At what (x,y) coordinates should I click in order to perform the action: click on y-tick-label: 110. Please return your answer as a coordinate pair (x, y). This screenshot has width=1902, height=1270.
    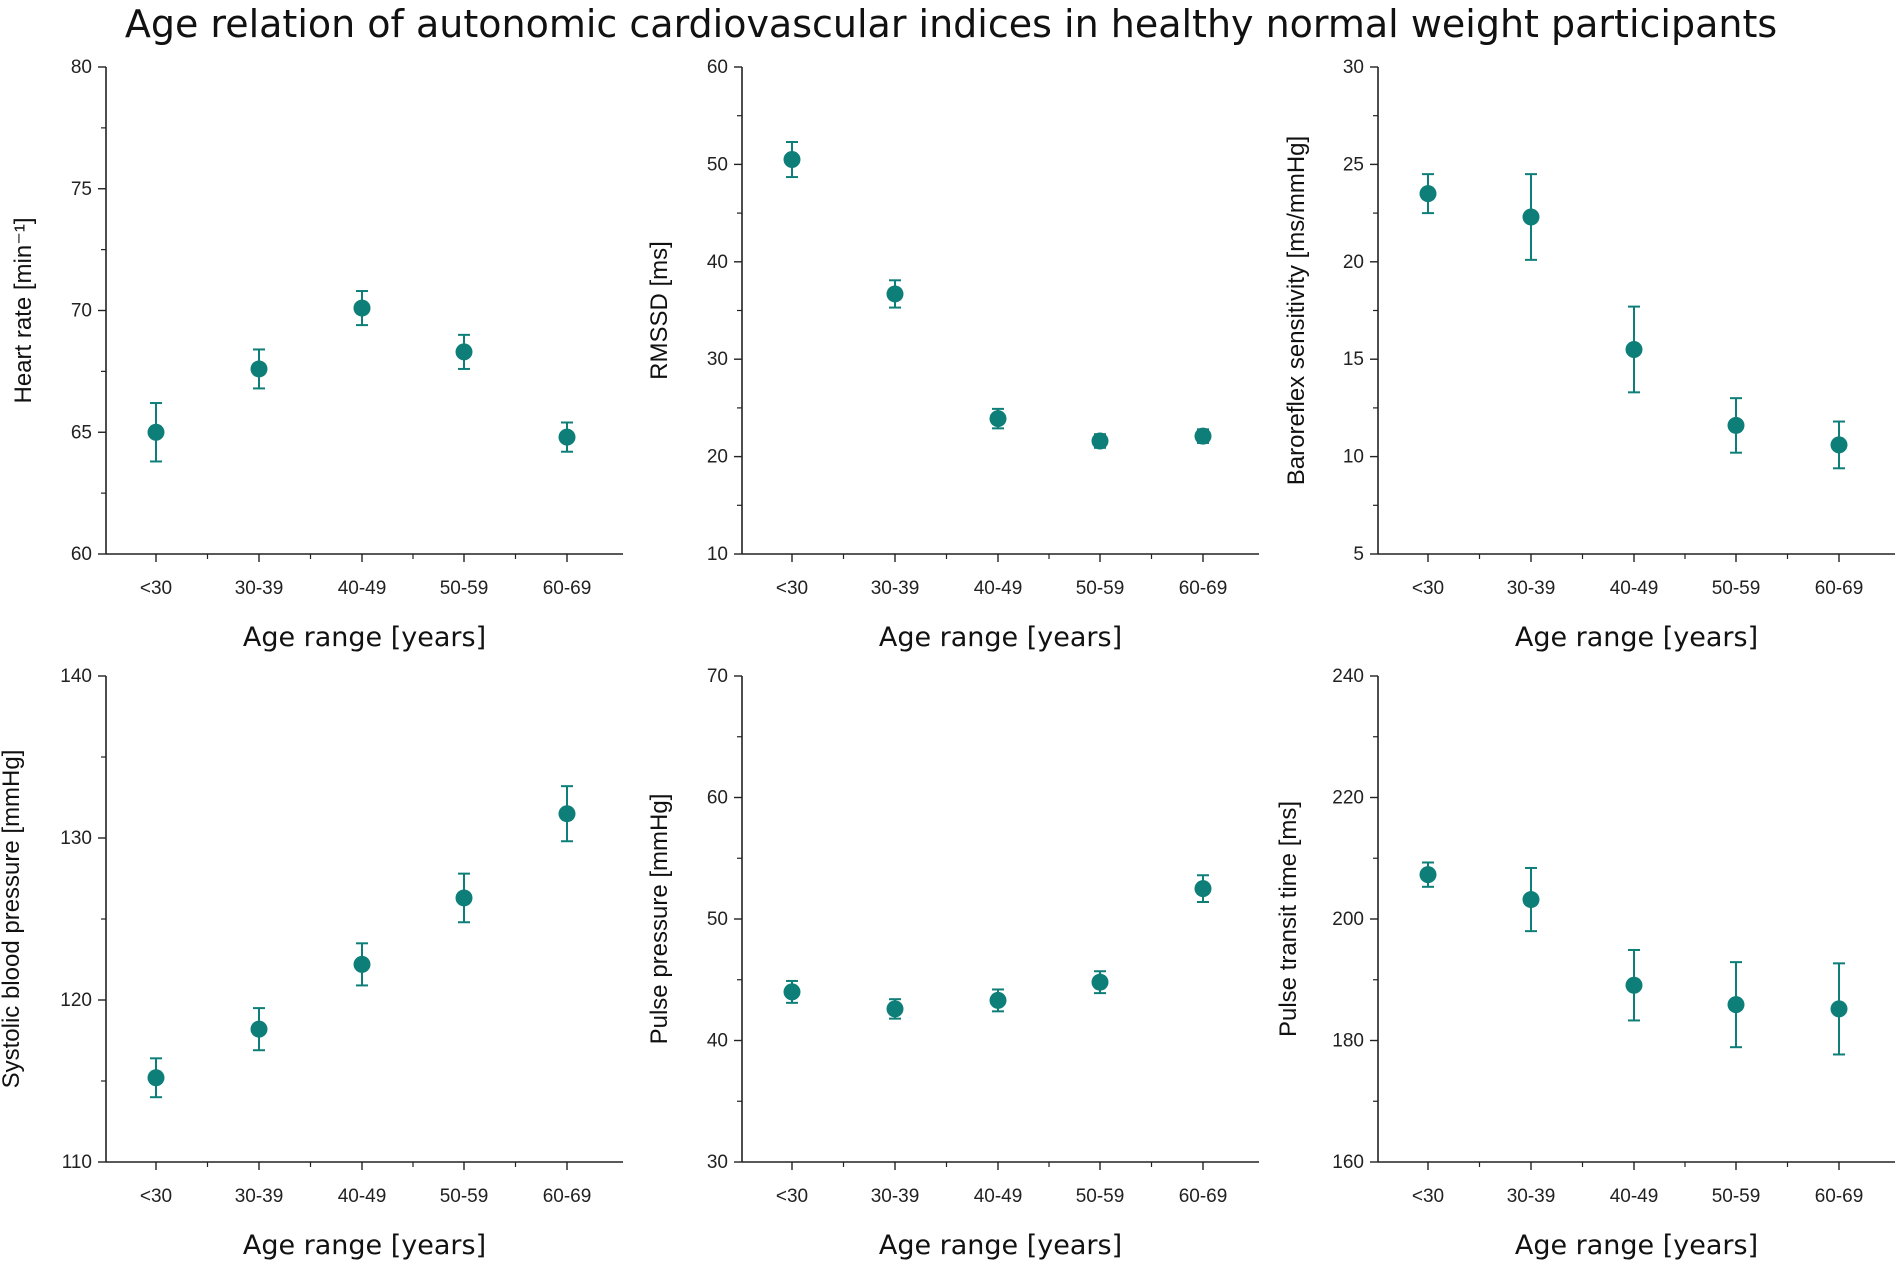
    Looking at the image, I should click on (77, 1162).